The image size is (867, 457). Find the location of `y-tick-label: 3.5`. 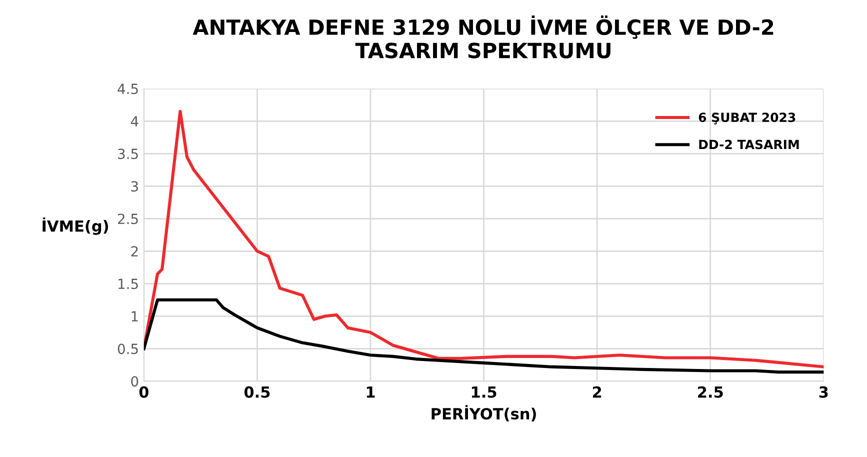

y-tick-label: 3.5 is located at coordinates (128, 154).